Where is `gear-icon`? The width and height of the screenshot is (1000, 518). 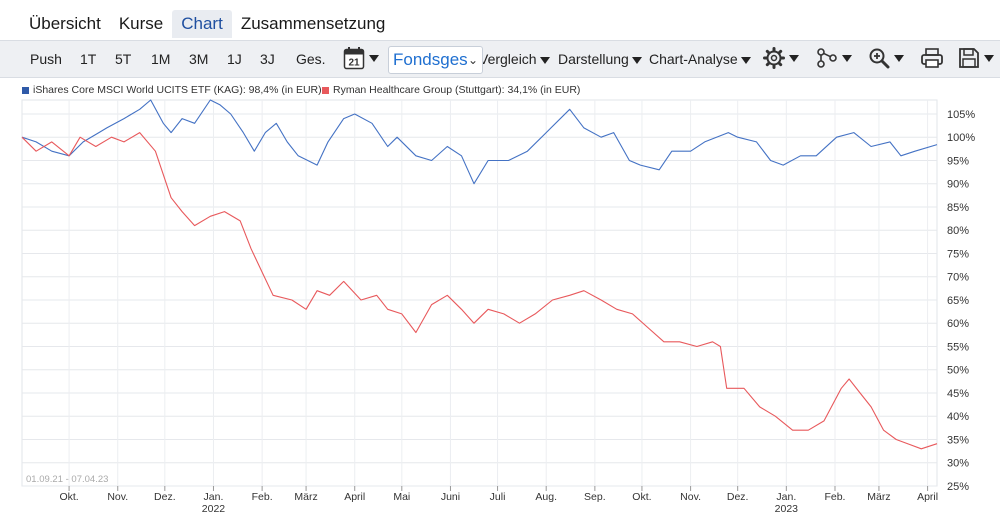
gear-icon is located at coordinates (774, 58).